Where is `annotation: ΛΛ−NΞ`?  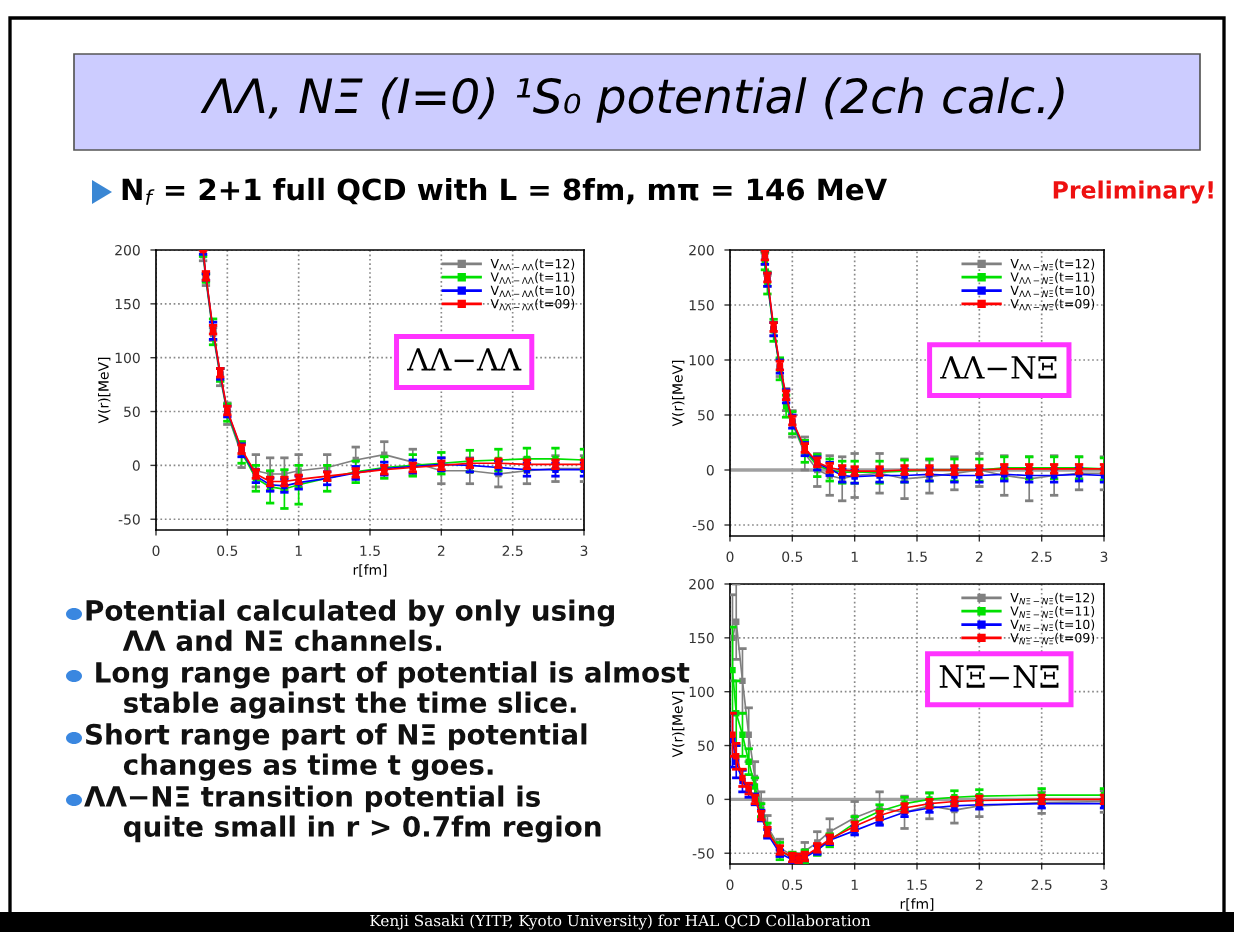
annotation: ΛΛ−NΞ is located at coordinates (998, 367).